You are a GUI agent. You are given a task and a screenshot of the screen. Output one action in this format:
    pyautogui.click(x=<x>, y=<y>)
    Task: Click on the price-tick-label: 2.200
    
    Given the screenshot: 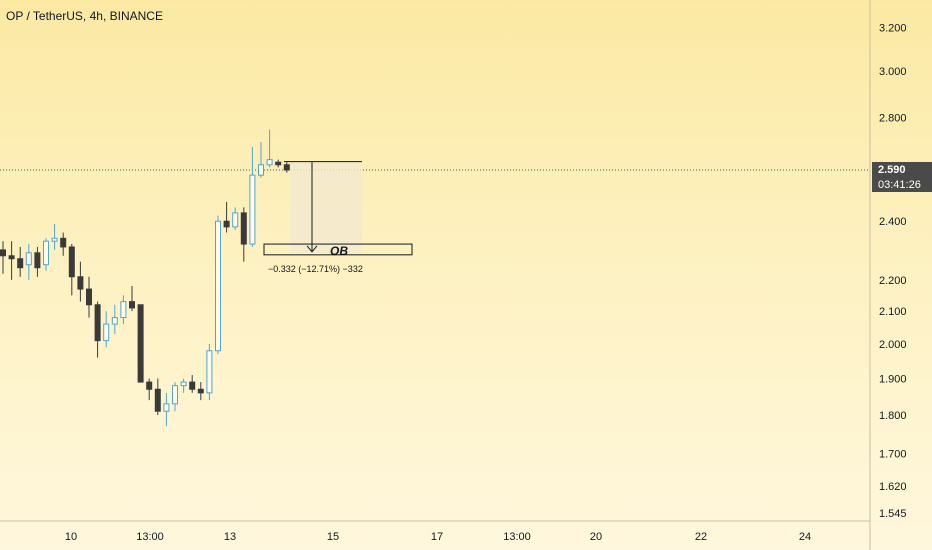 What is the action you would take?
    pyautogui.click(x=893, y=281)
    